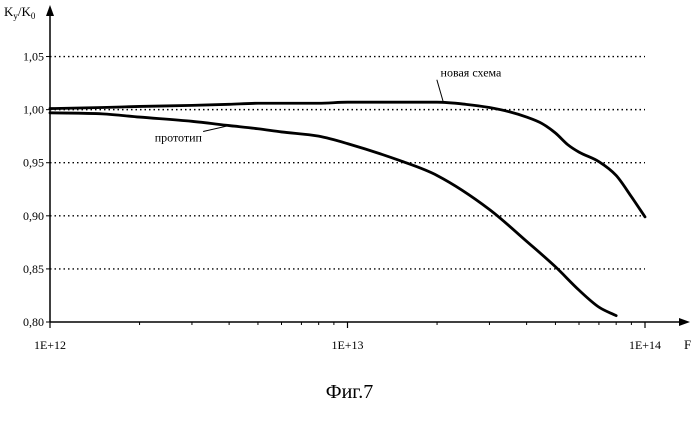 This screenshot has height=421, width=699. Describe the element at coordinates (33, 216) in the screenshot. I see `y-tick-label-2: 0,90` at that location.